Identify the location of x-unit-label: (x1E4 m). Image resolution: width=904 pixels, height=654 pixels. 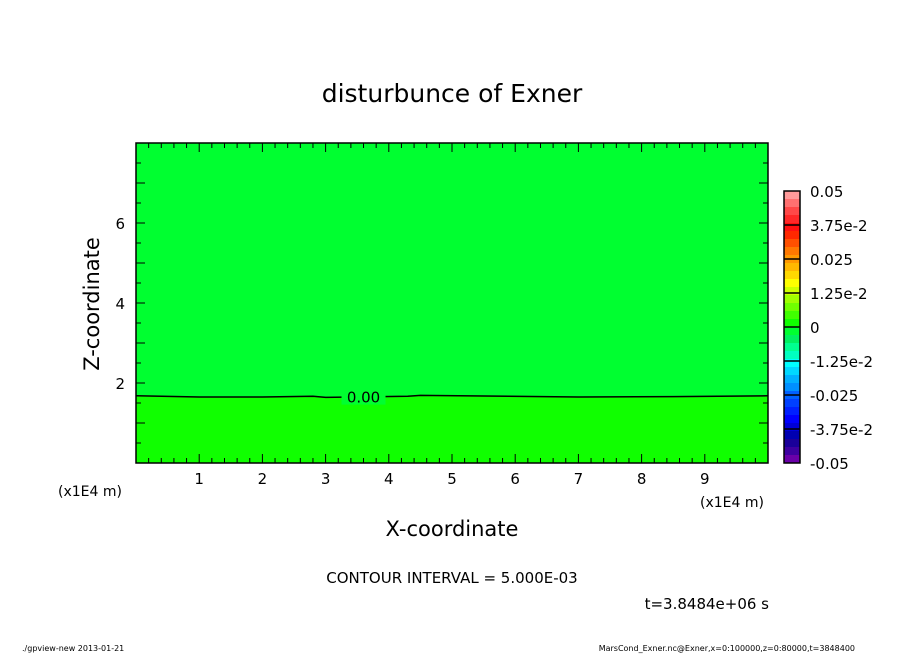
(732, 503).